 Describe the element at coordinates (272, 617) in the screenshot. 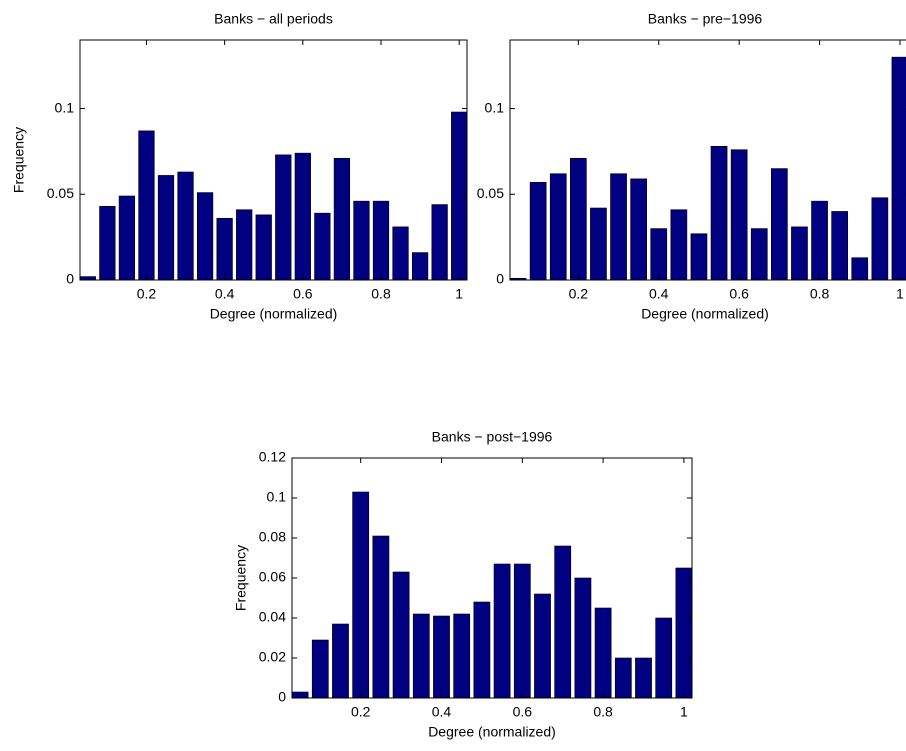

I see `y-tick-label: 0.04` at that location.